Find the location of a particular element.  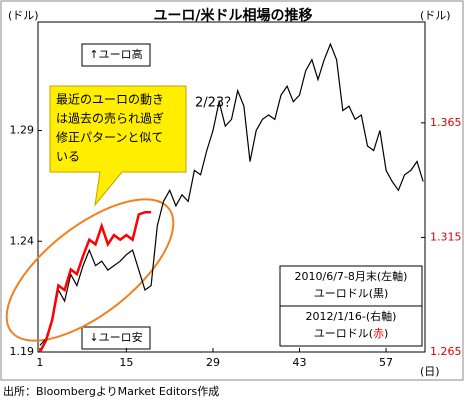

callout-text: は過去の売られ過ぎ is located at coordinates (110, 118).